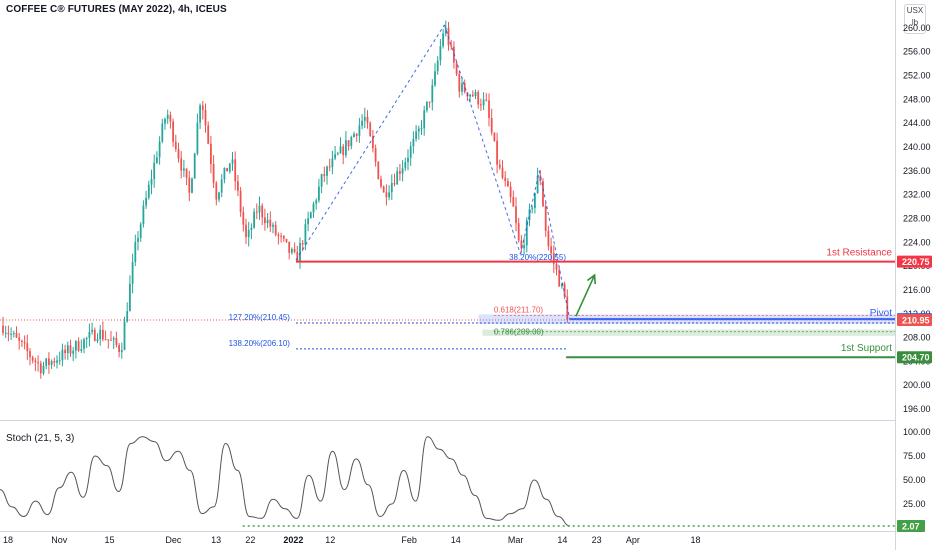 The height and width of the screenshot is (550, 932). Describe the element at coordinates (591, 279) in the screenshot. I see `up-arrow-head` at that location.